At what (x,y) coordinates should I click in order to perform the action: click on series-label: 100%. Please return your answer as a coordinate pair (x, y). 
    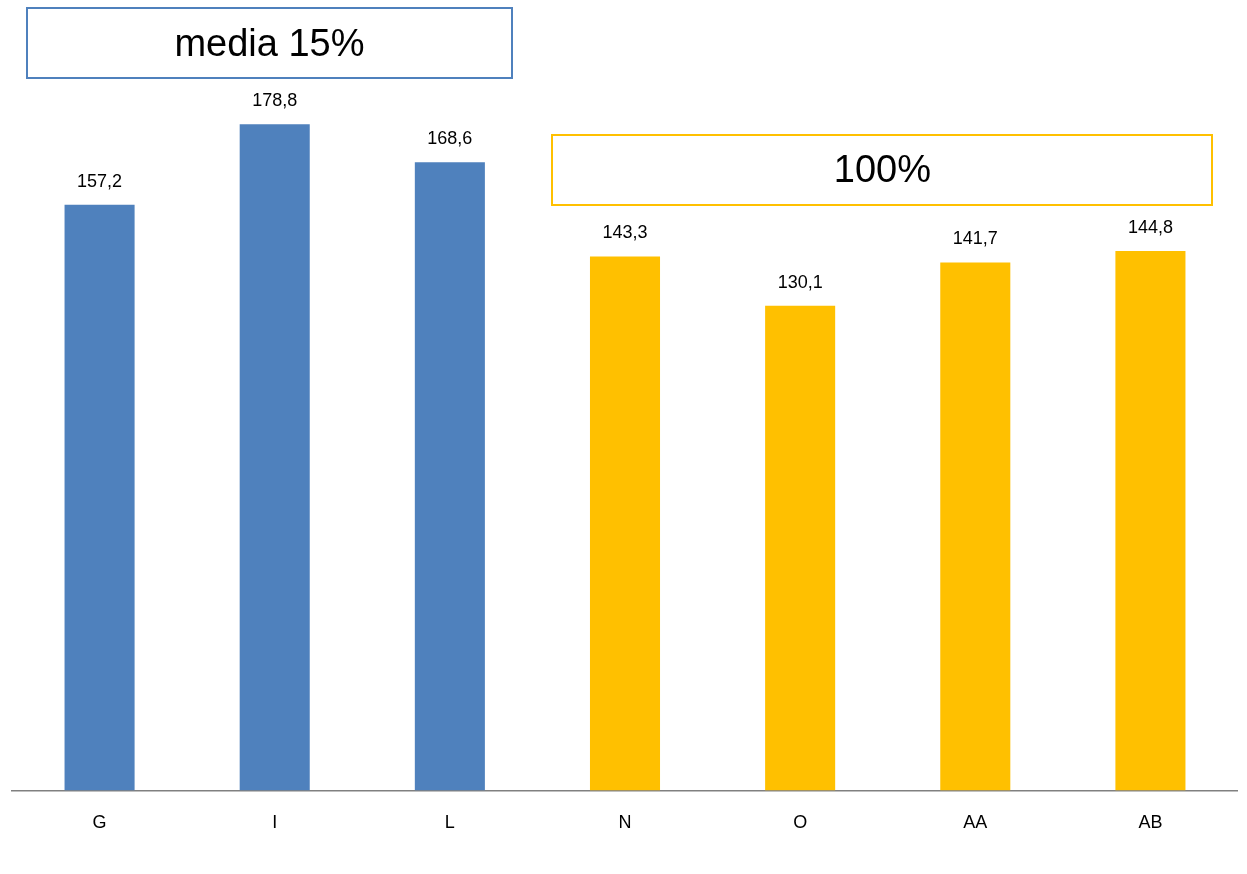
    Looking at the image, I should click on (882, 169).